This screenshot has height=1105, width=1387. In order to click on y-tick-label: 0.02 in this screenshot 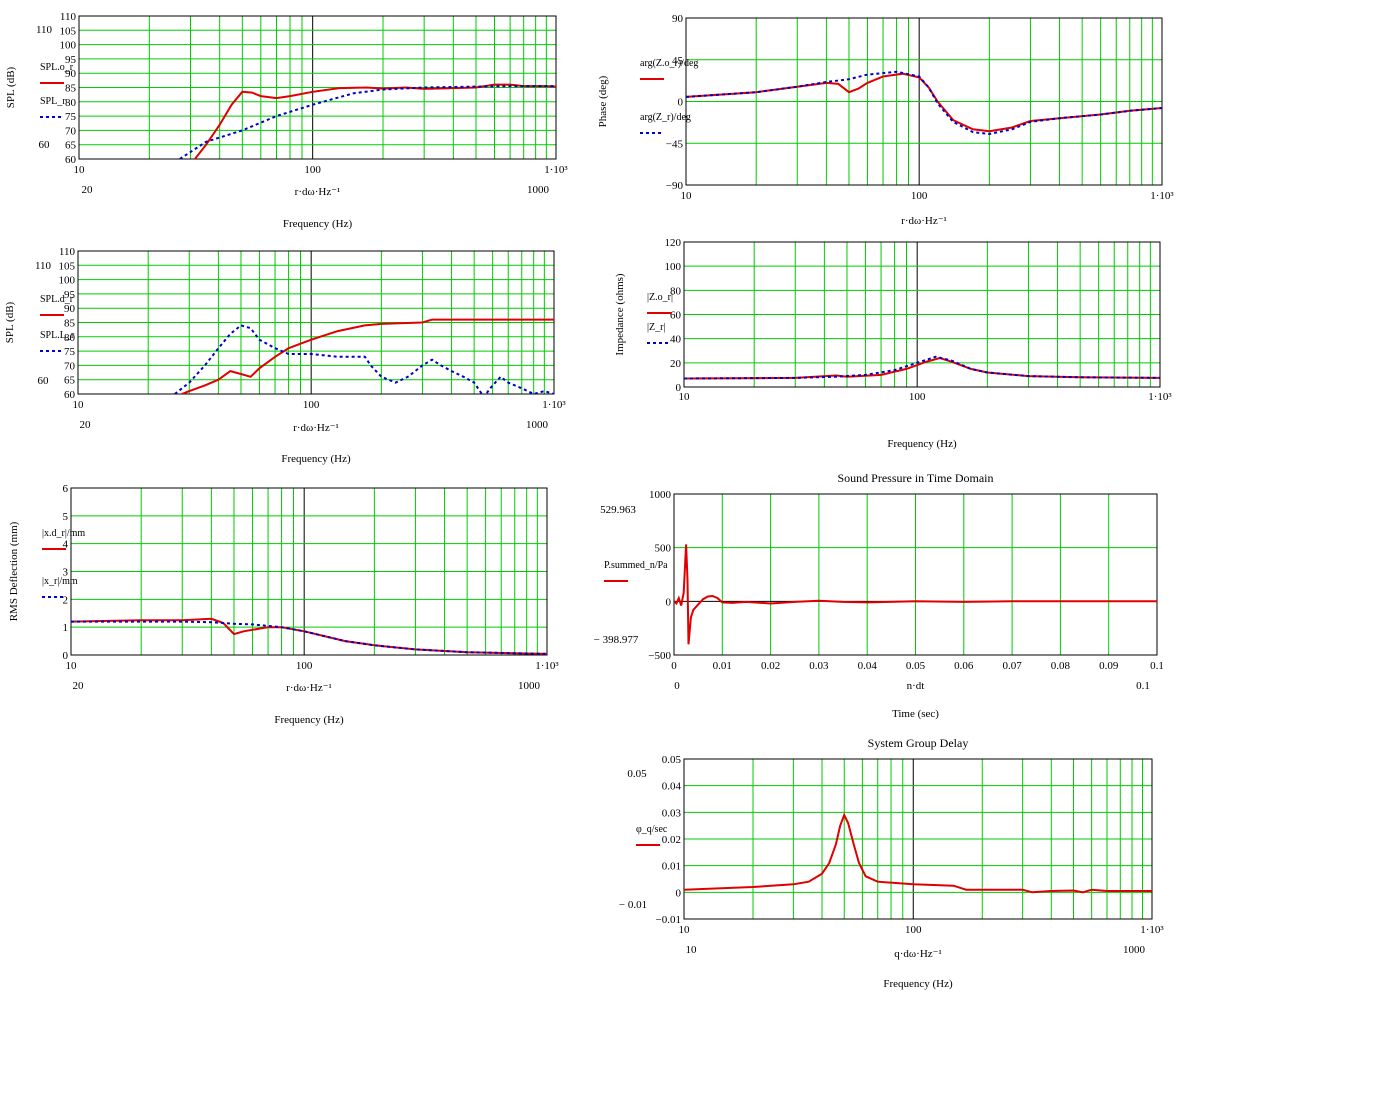, I will do `click(671, 840)`.